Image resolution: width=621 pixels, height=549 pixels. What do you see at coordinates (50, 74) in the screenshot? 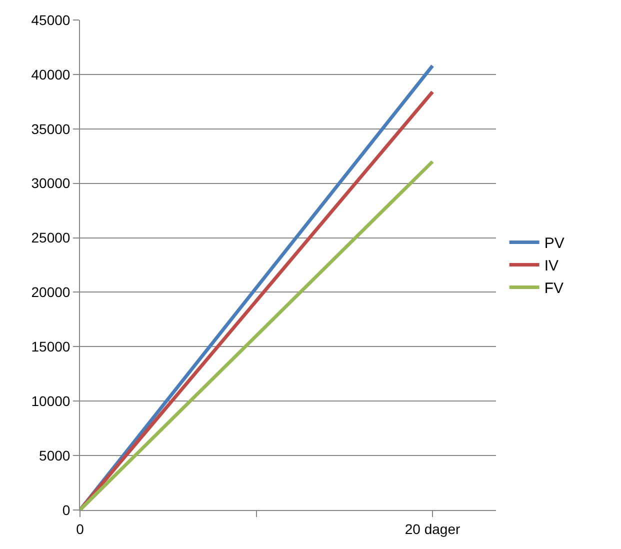
I see `y-tick-label: 40000` at bounding box center [50, 74].